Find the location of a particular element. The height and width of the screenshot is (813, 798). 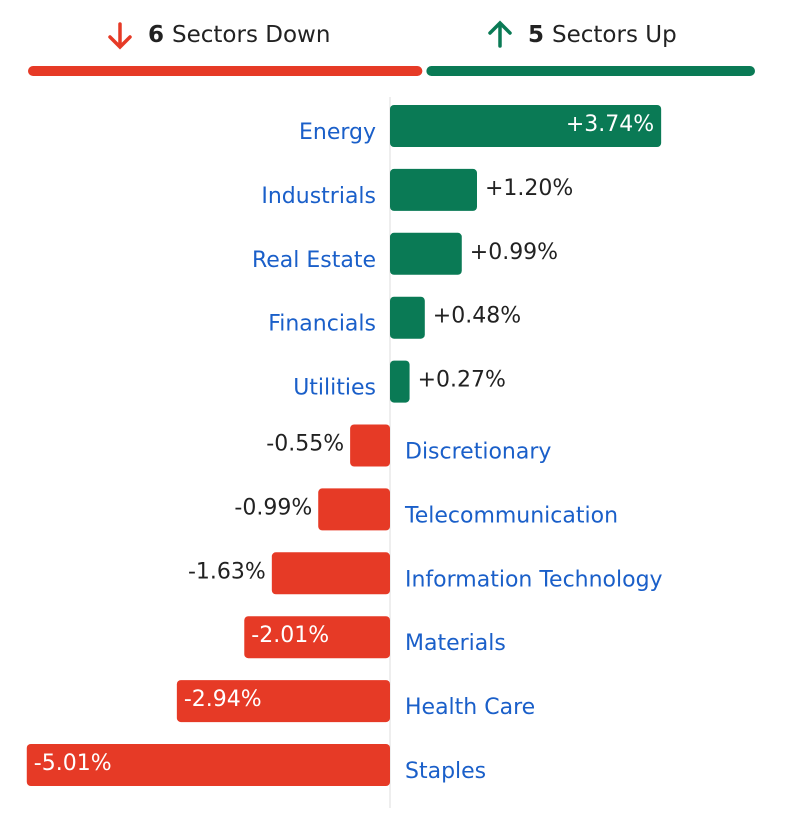

up-summary: 5 Sectors Up is located at coordinates (602, 35).